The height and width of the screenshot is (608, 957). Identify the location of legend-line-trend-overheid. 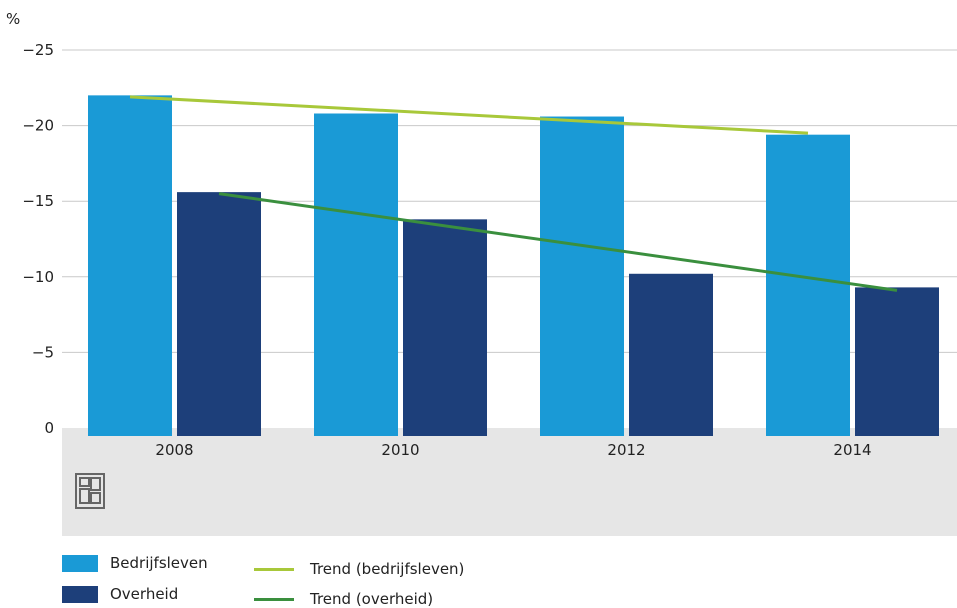
(274, 599).